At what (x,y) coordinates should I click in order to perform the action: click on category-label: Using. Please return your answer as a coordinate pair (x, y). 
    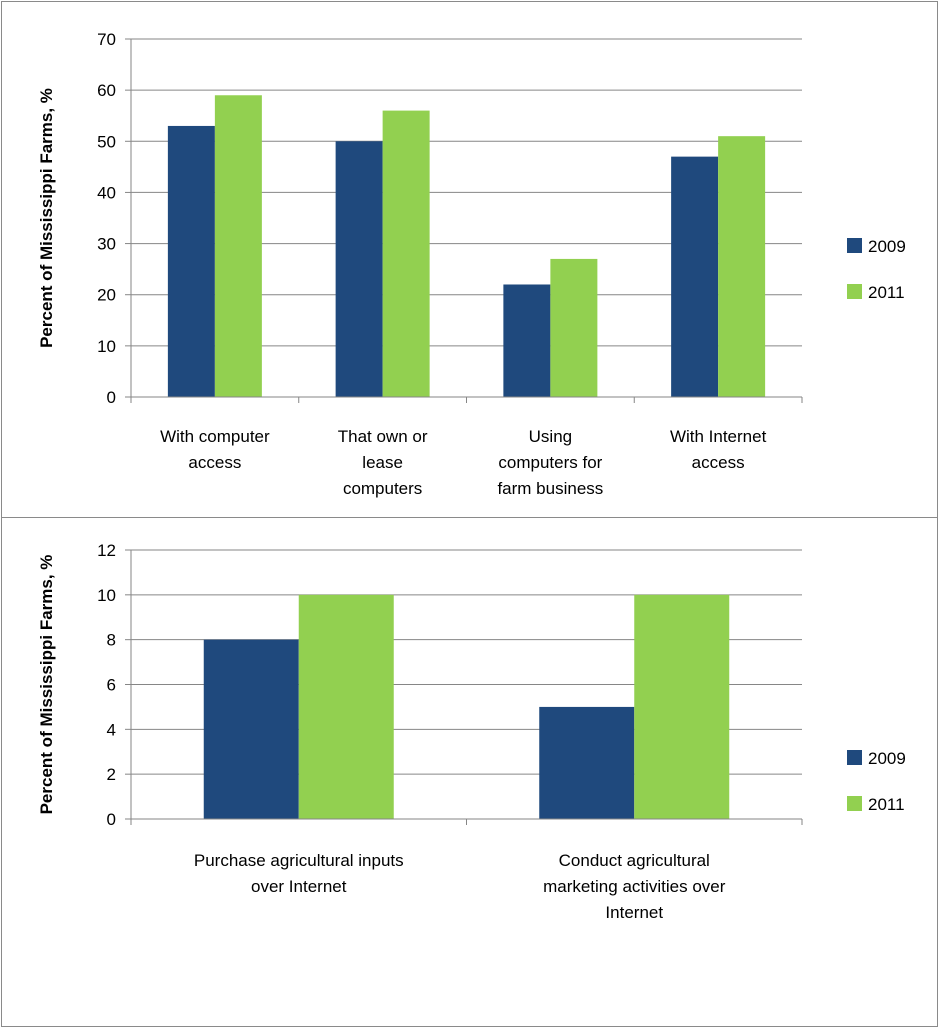
    Looking at the image, I should click on (550, 436).